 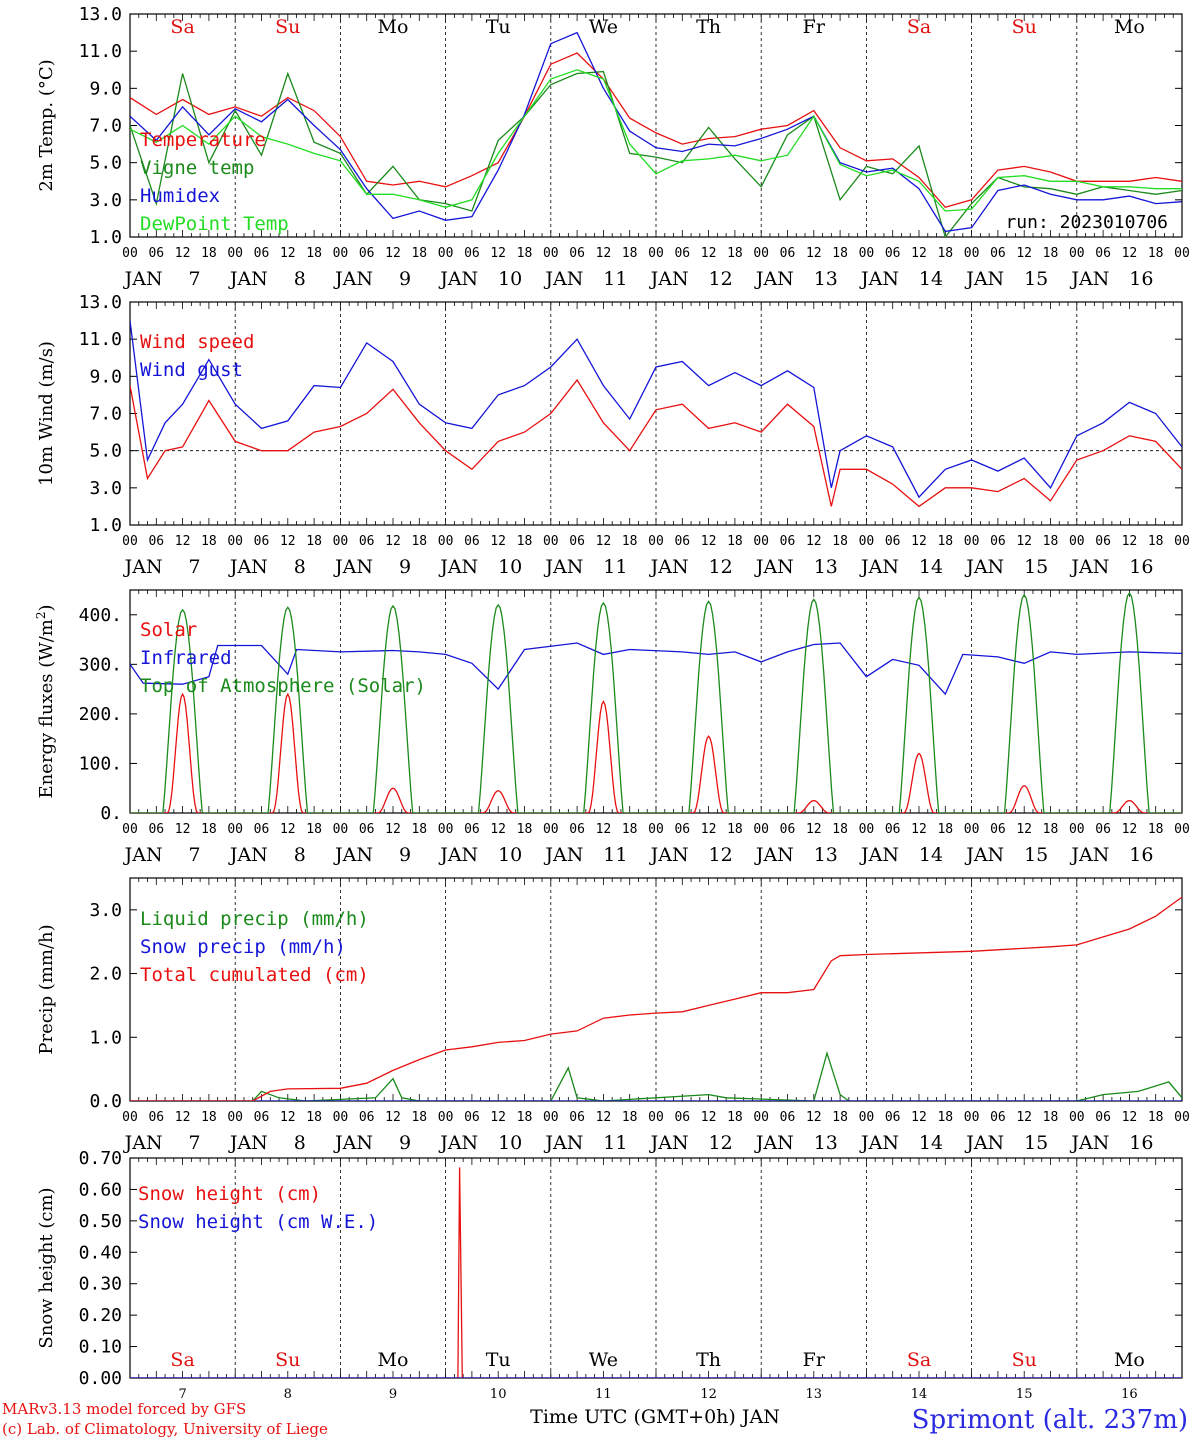 I want to click on weekday-label: Sa, so click(x=919, y=1360).